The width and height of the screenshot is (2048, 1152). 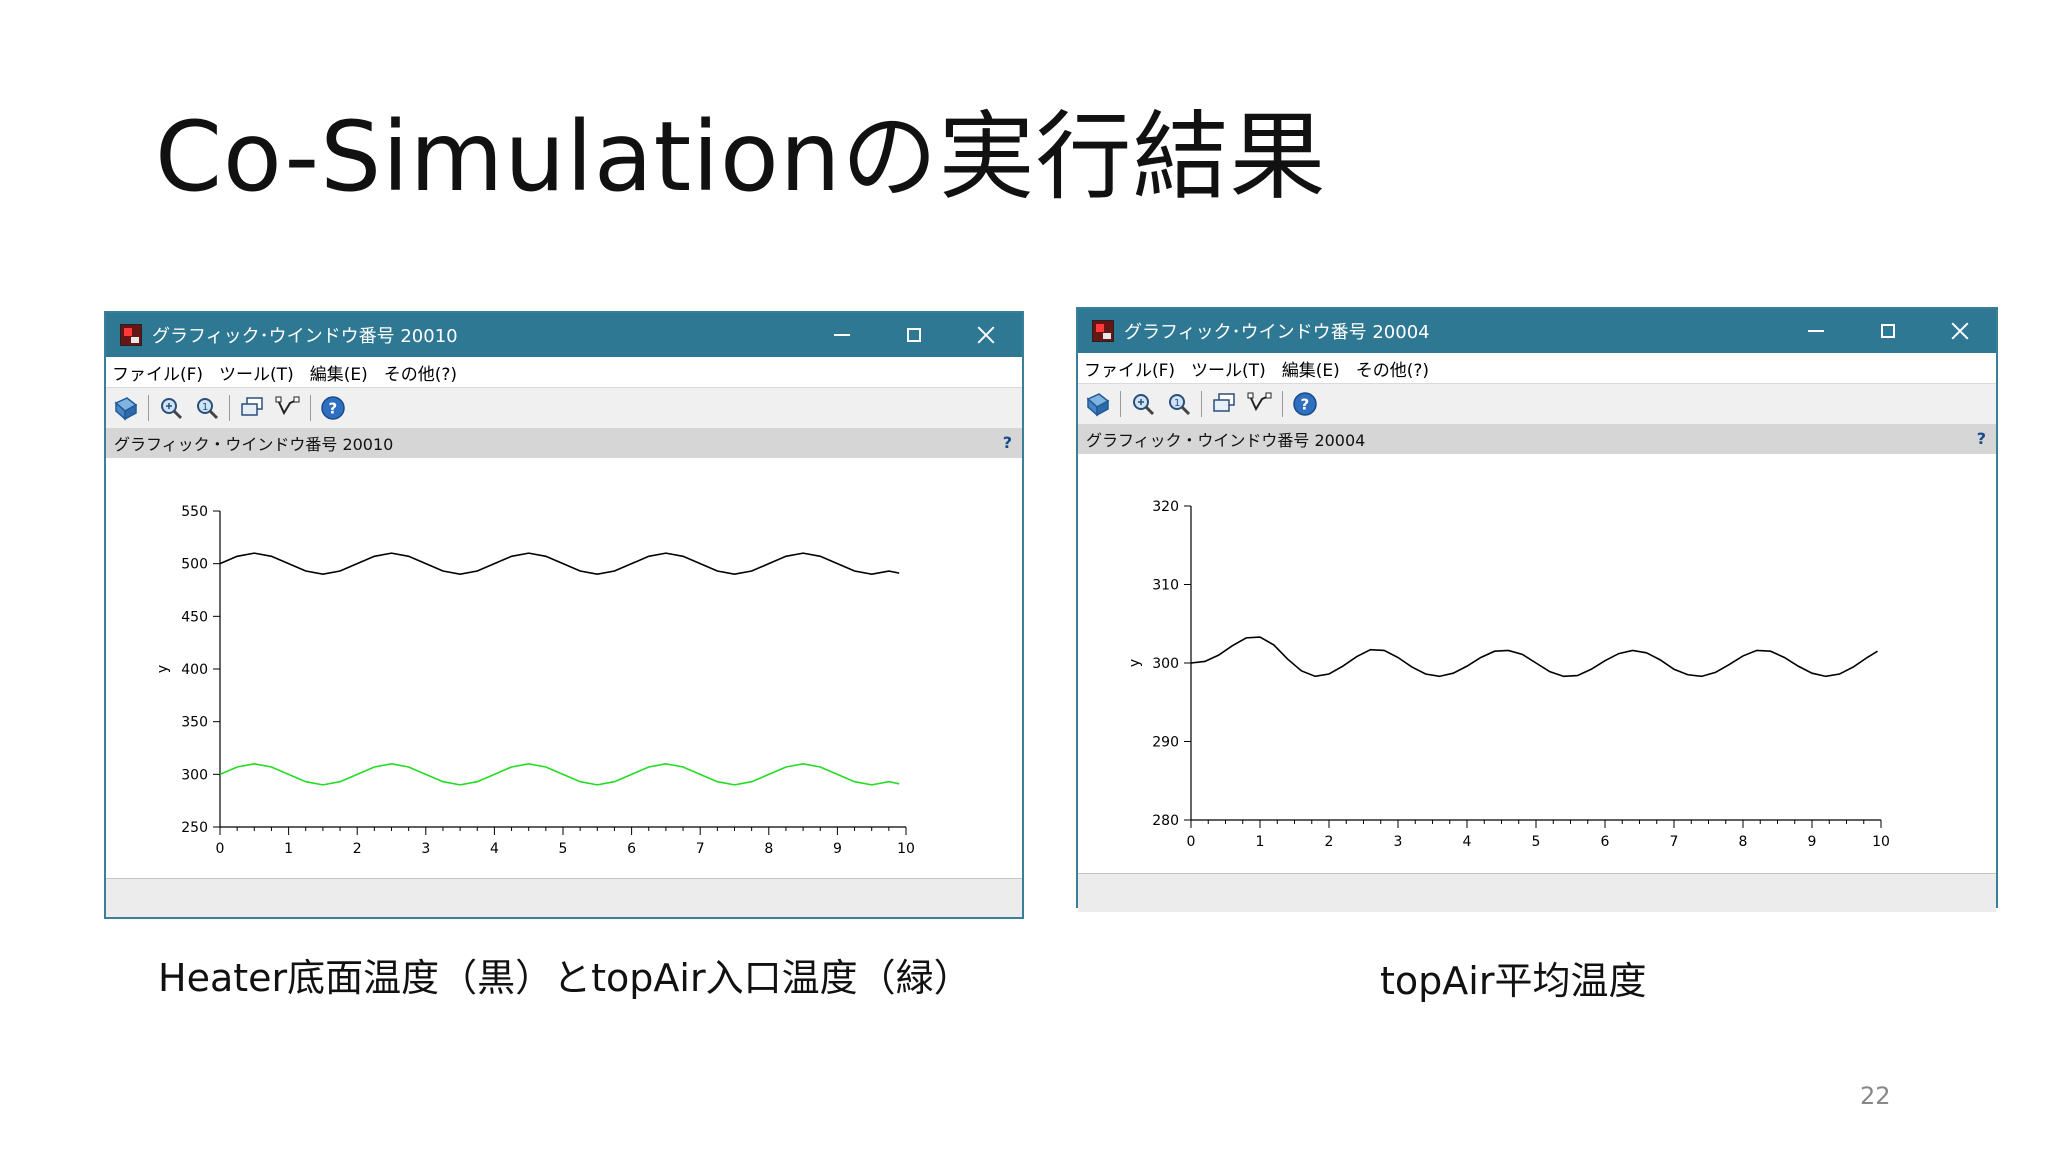 I want to click on y-tick-label: 280, so click(x=1165, y=821).